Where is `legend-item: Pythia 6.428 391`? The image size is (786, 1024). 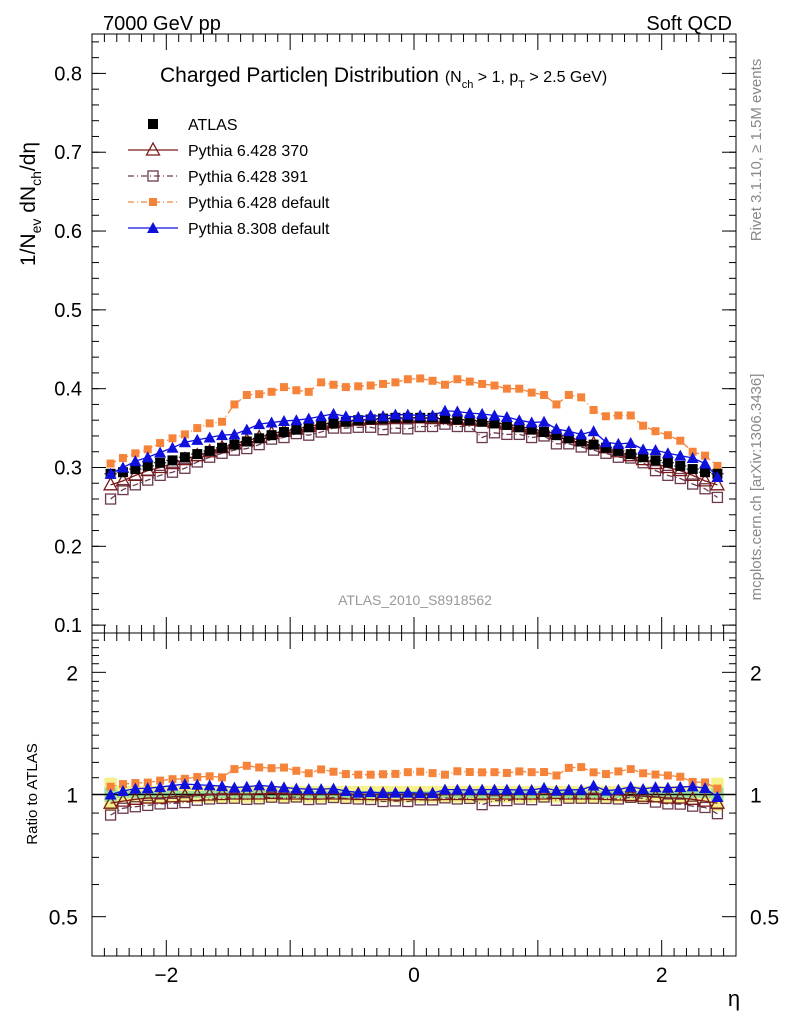 legend-item: Pythia 6.428 391 is located at coordinates (218, 177).